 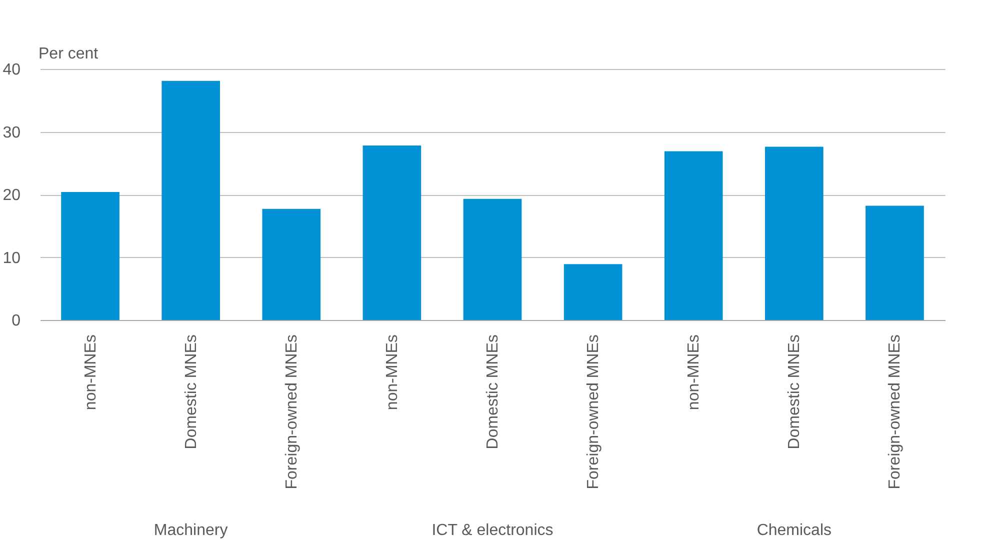 I want to click on y-axis-title: Per cent, so click(x=68, y=54).